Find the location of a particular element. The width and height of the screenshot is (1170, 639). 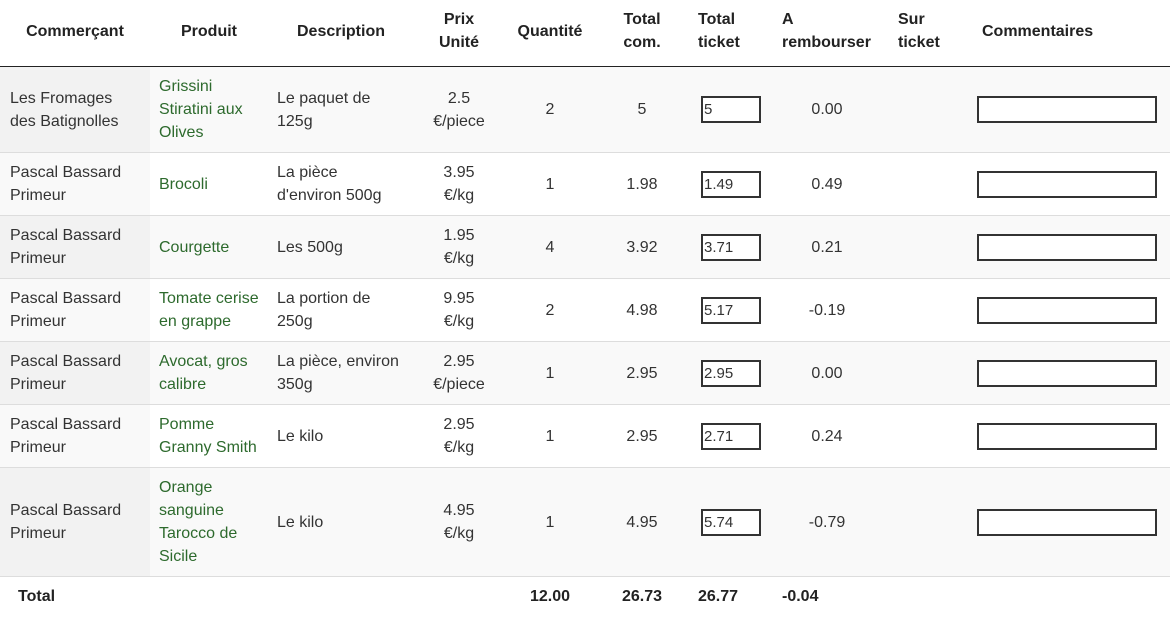

header-product: Produit is located at coordinates (209, 33).